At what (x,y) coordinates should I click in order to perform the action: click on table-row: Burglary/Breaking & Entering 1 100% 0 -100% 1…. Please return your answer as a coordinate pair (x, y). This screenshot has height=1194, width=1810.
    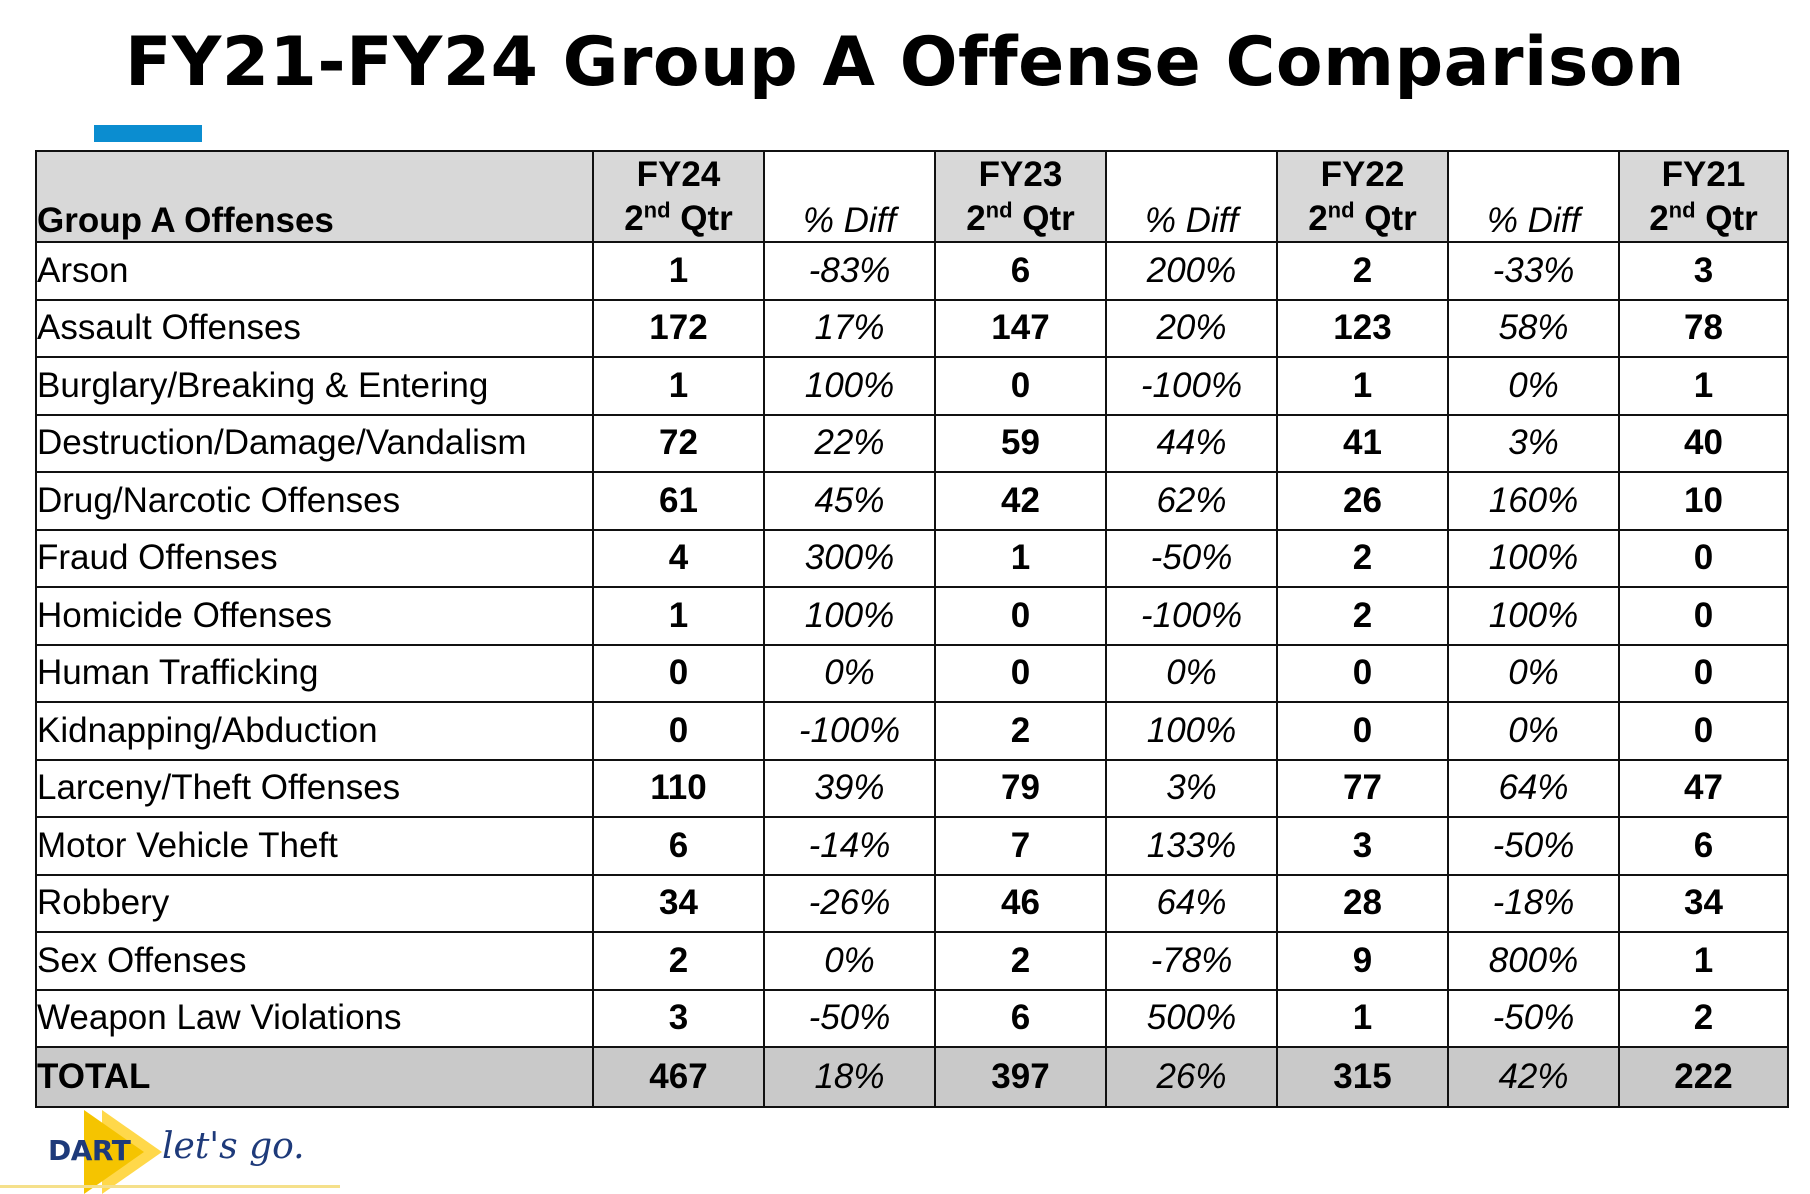
    Looking at the image, I should click on (912, 386).